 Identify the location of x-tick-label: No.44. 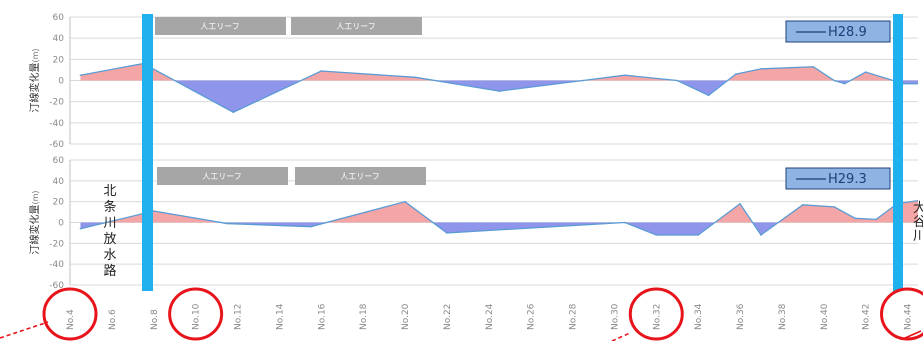
(909, 316).